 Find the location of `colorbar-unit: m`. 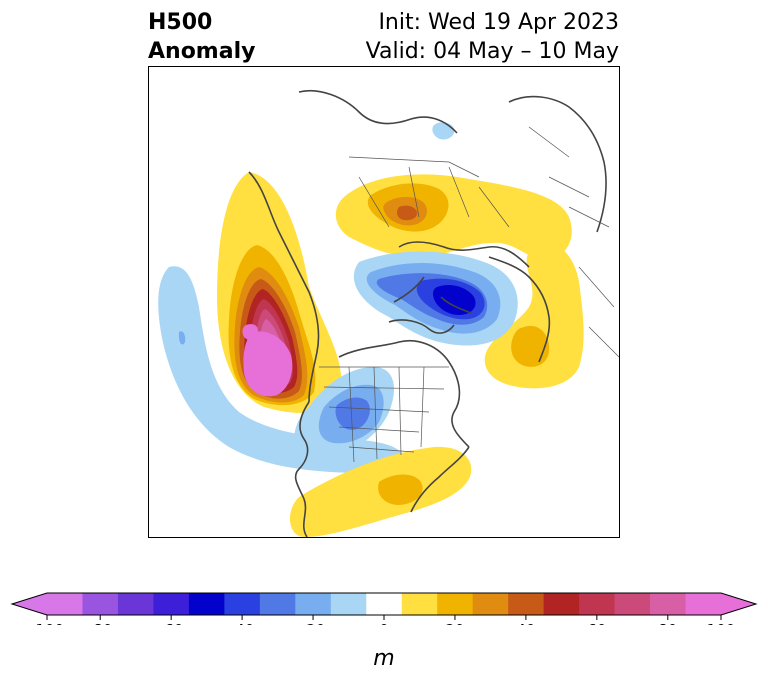

colorbar-unit: m is located at coordinates (384, 658).